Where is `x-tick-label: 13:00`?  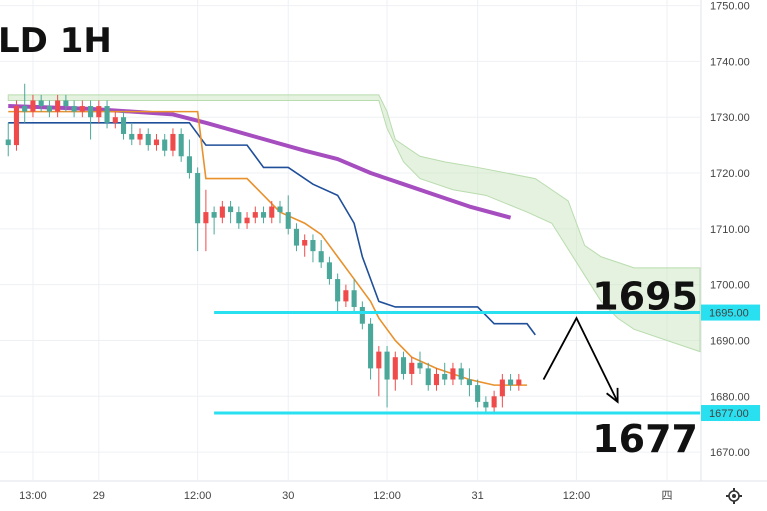
x-tick-label: 13:00 is located at coordinates (33, 496).